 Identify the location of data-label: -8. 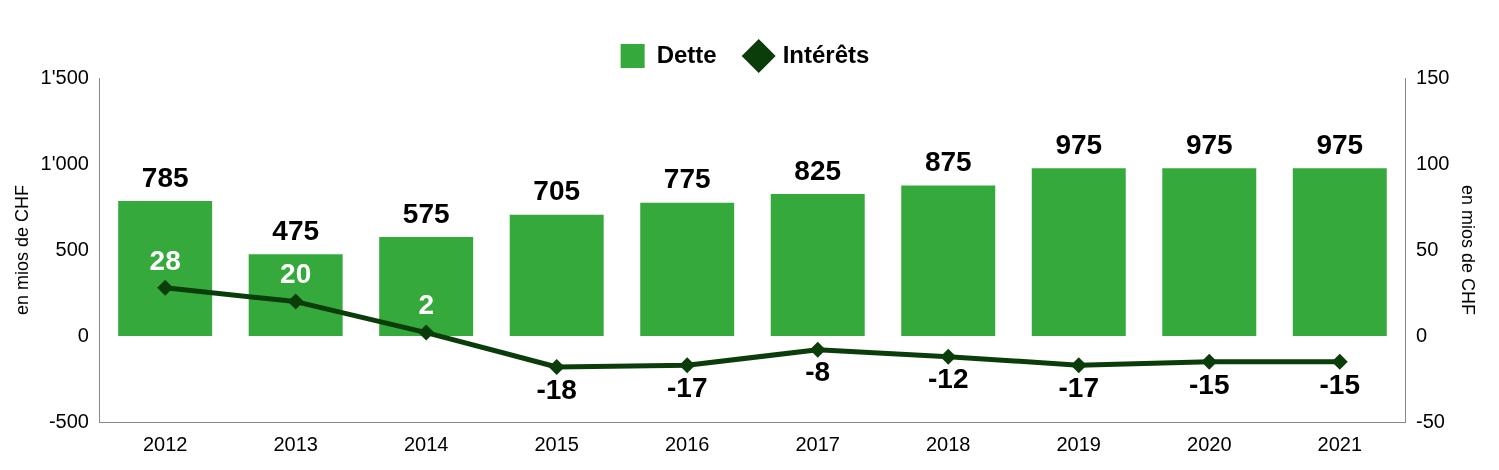
(818, 372).